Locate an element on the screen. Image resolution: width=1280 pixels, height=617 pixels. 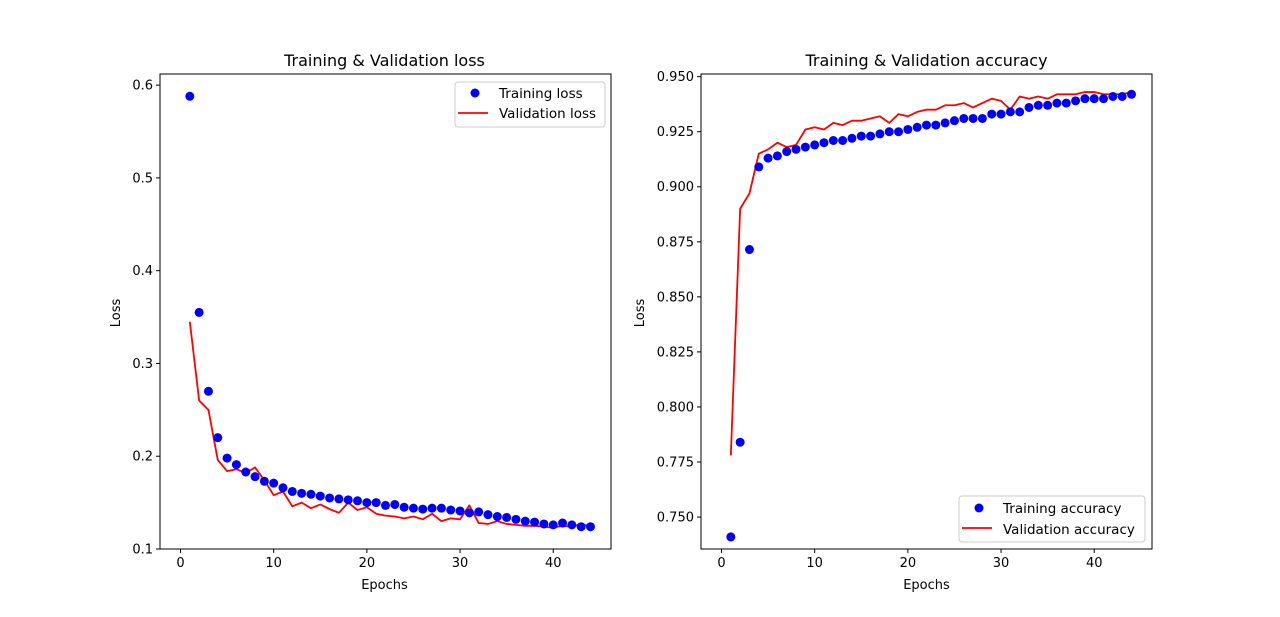
accuracy-chart-legend: Training accuracy Validation accuracy is located at coordinates (1052, 519).